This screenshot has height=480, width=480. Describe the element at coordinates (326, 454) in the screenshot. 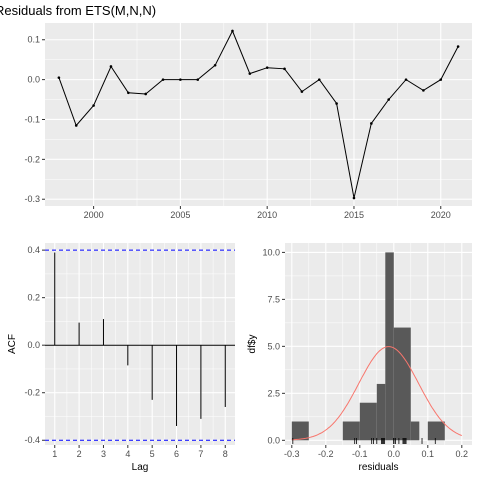

I see `x-tick-label: -0.2` at that location.